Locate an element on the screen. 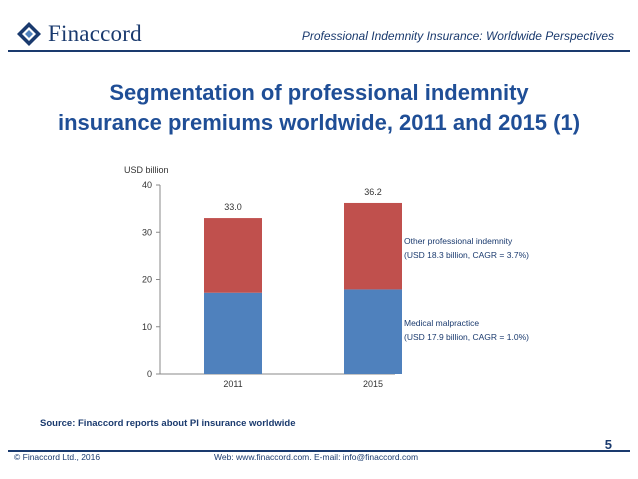  y-tick-label: 20 is located at coordinates (147, 280).